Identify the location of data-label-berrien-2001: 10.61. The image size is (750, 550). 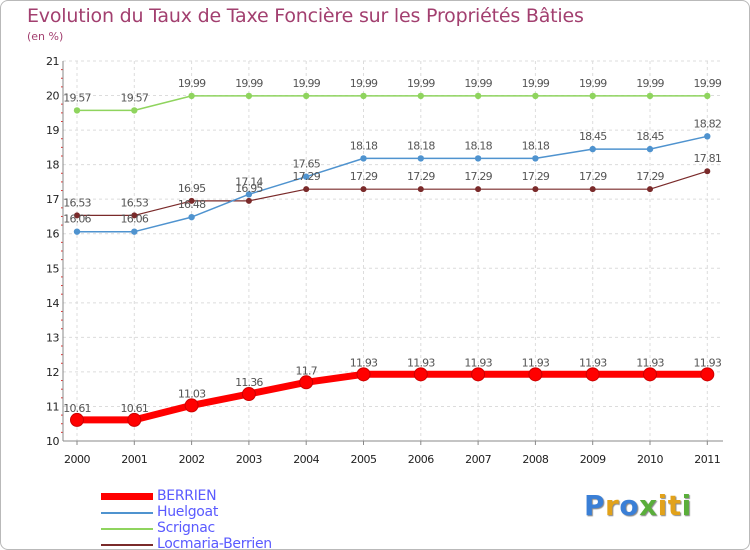
(135, 408).